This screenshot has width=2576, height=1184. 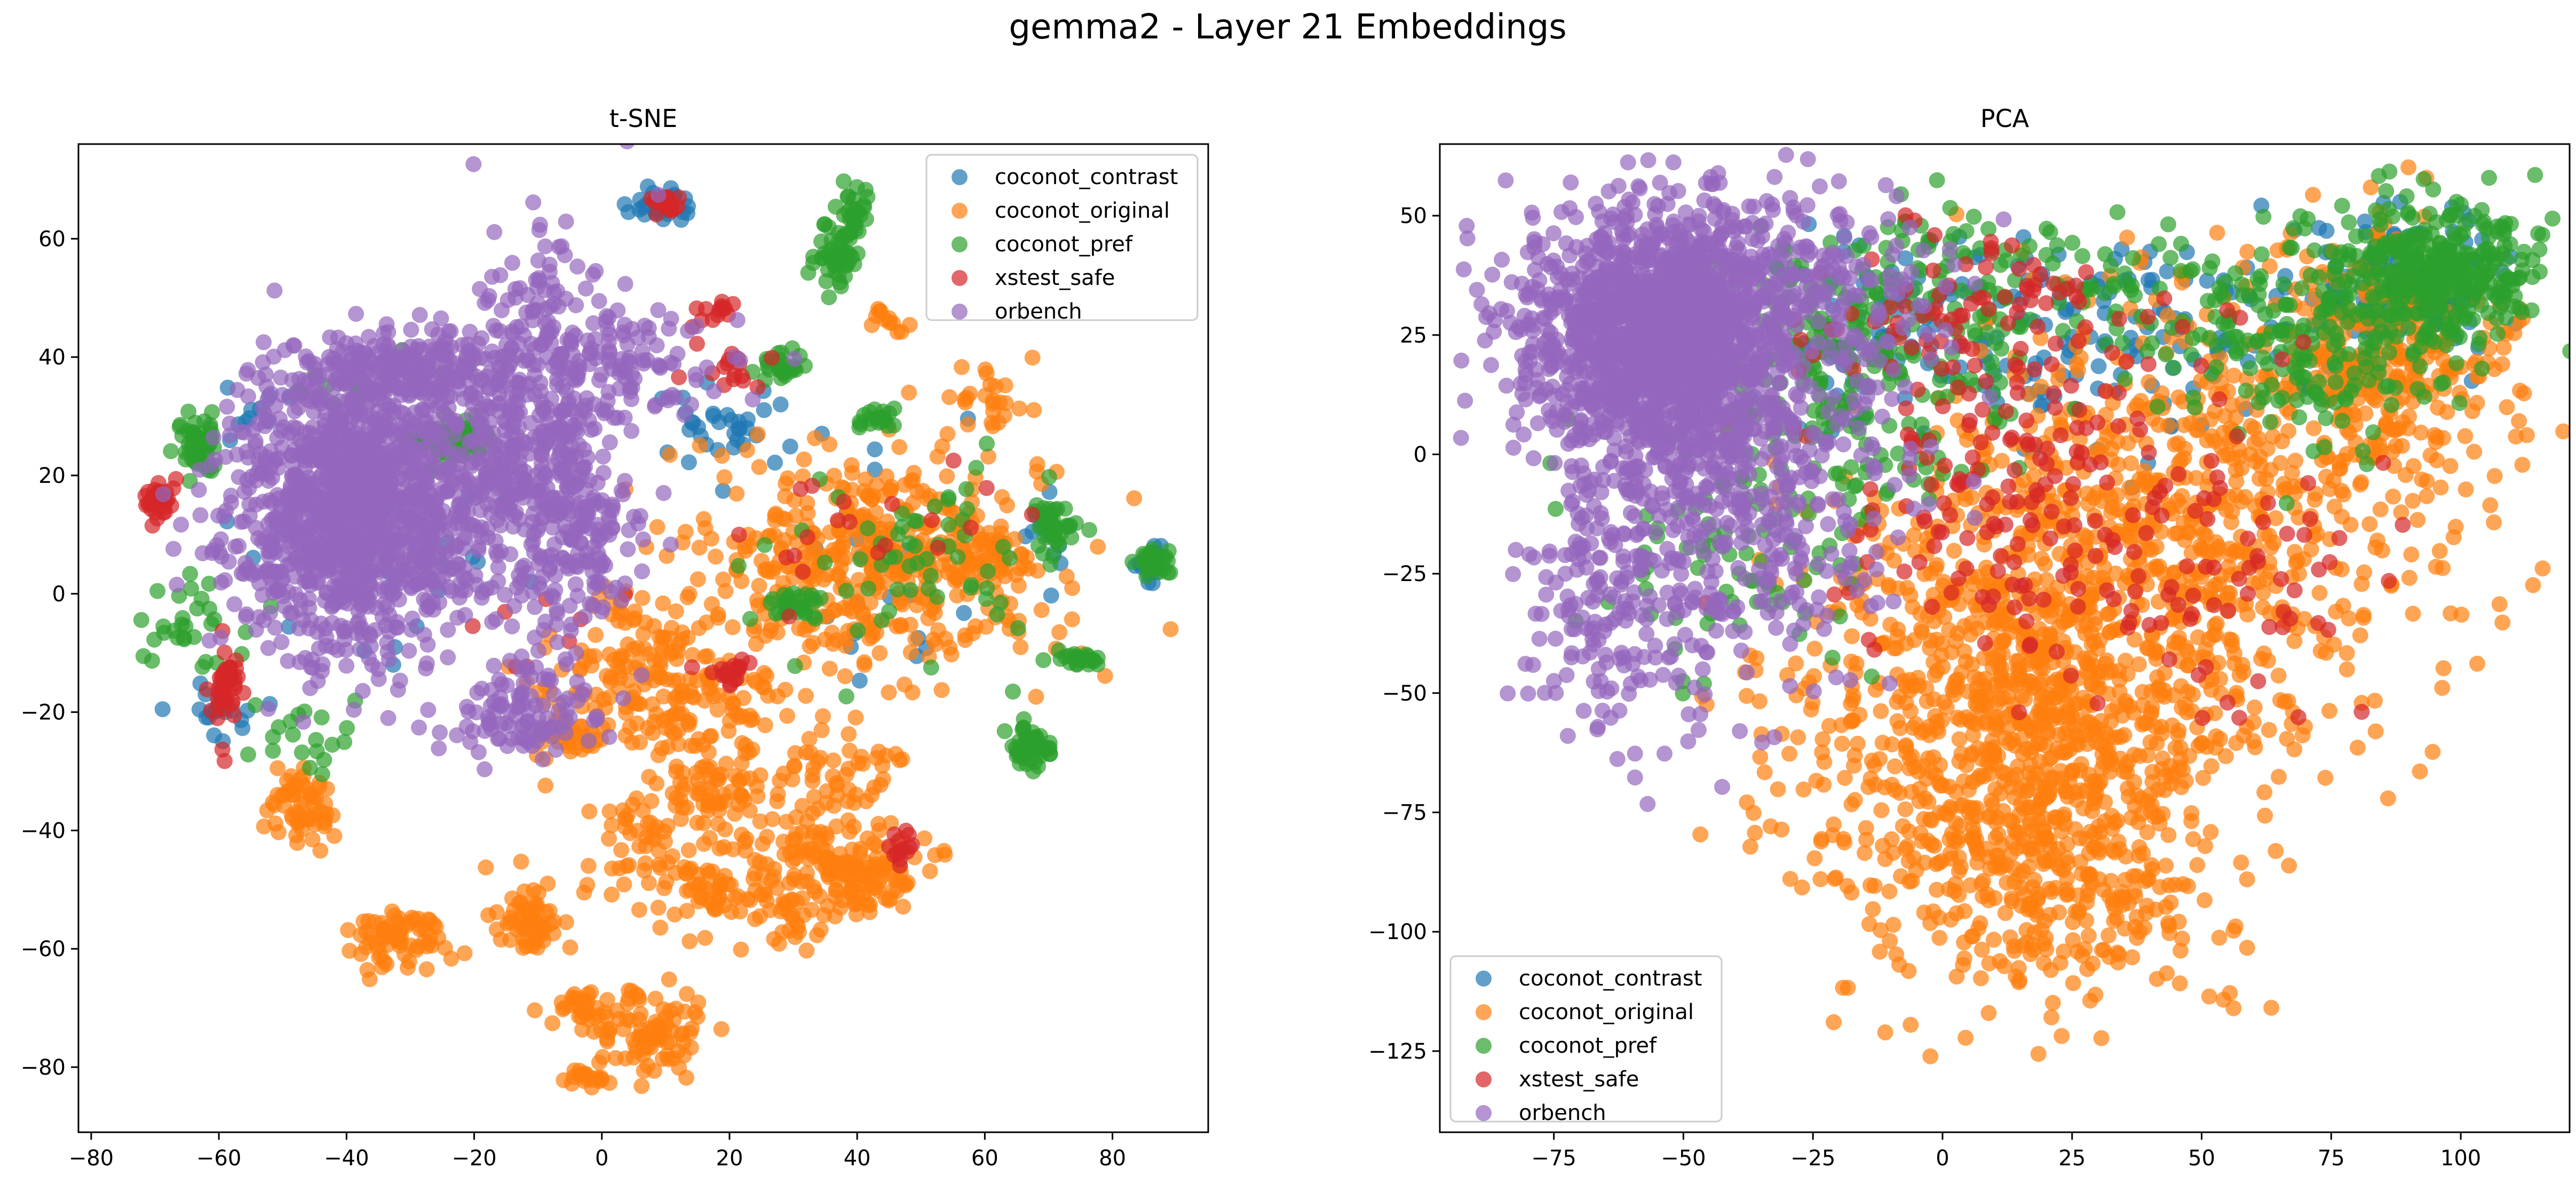 What do you see at coordinates (43, 949) in the screenshot?
I see `y-tick-label: −60` at bounding box center [43, 949].